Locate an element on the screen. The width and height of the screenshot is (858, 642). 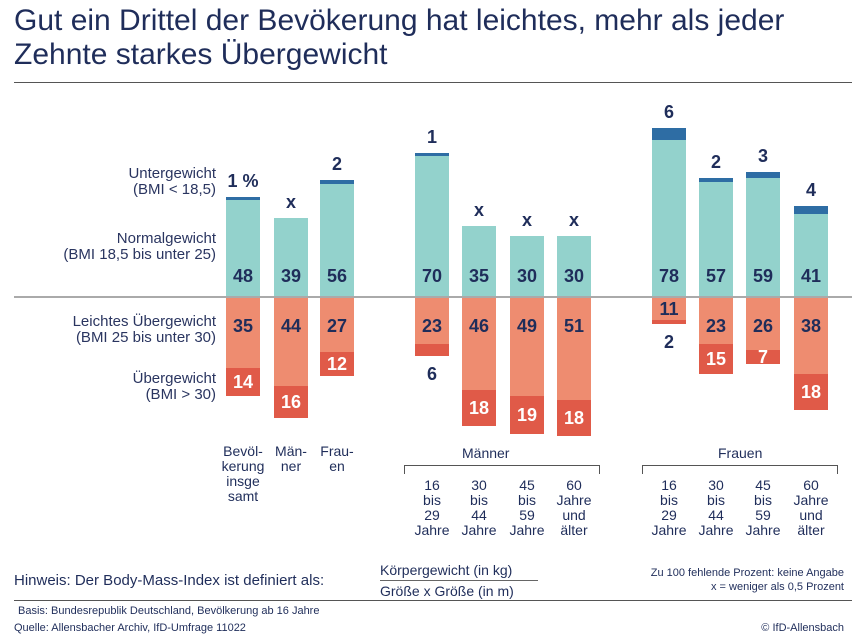
group-label-frauen: Frauen is located at coordinates (740, 453).